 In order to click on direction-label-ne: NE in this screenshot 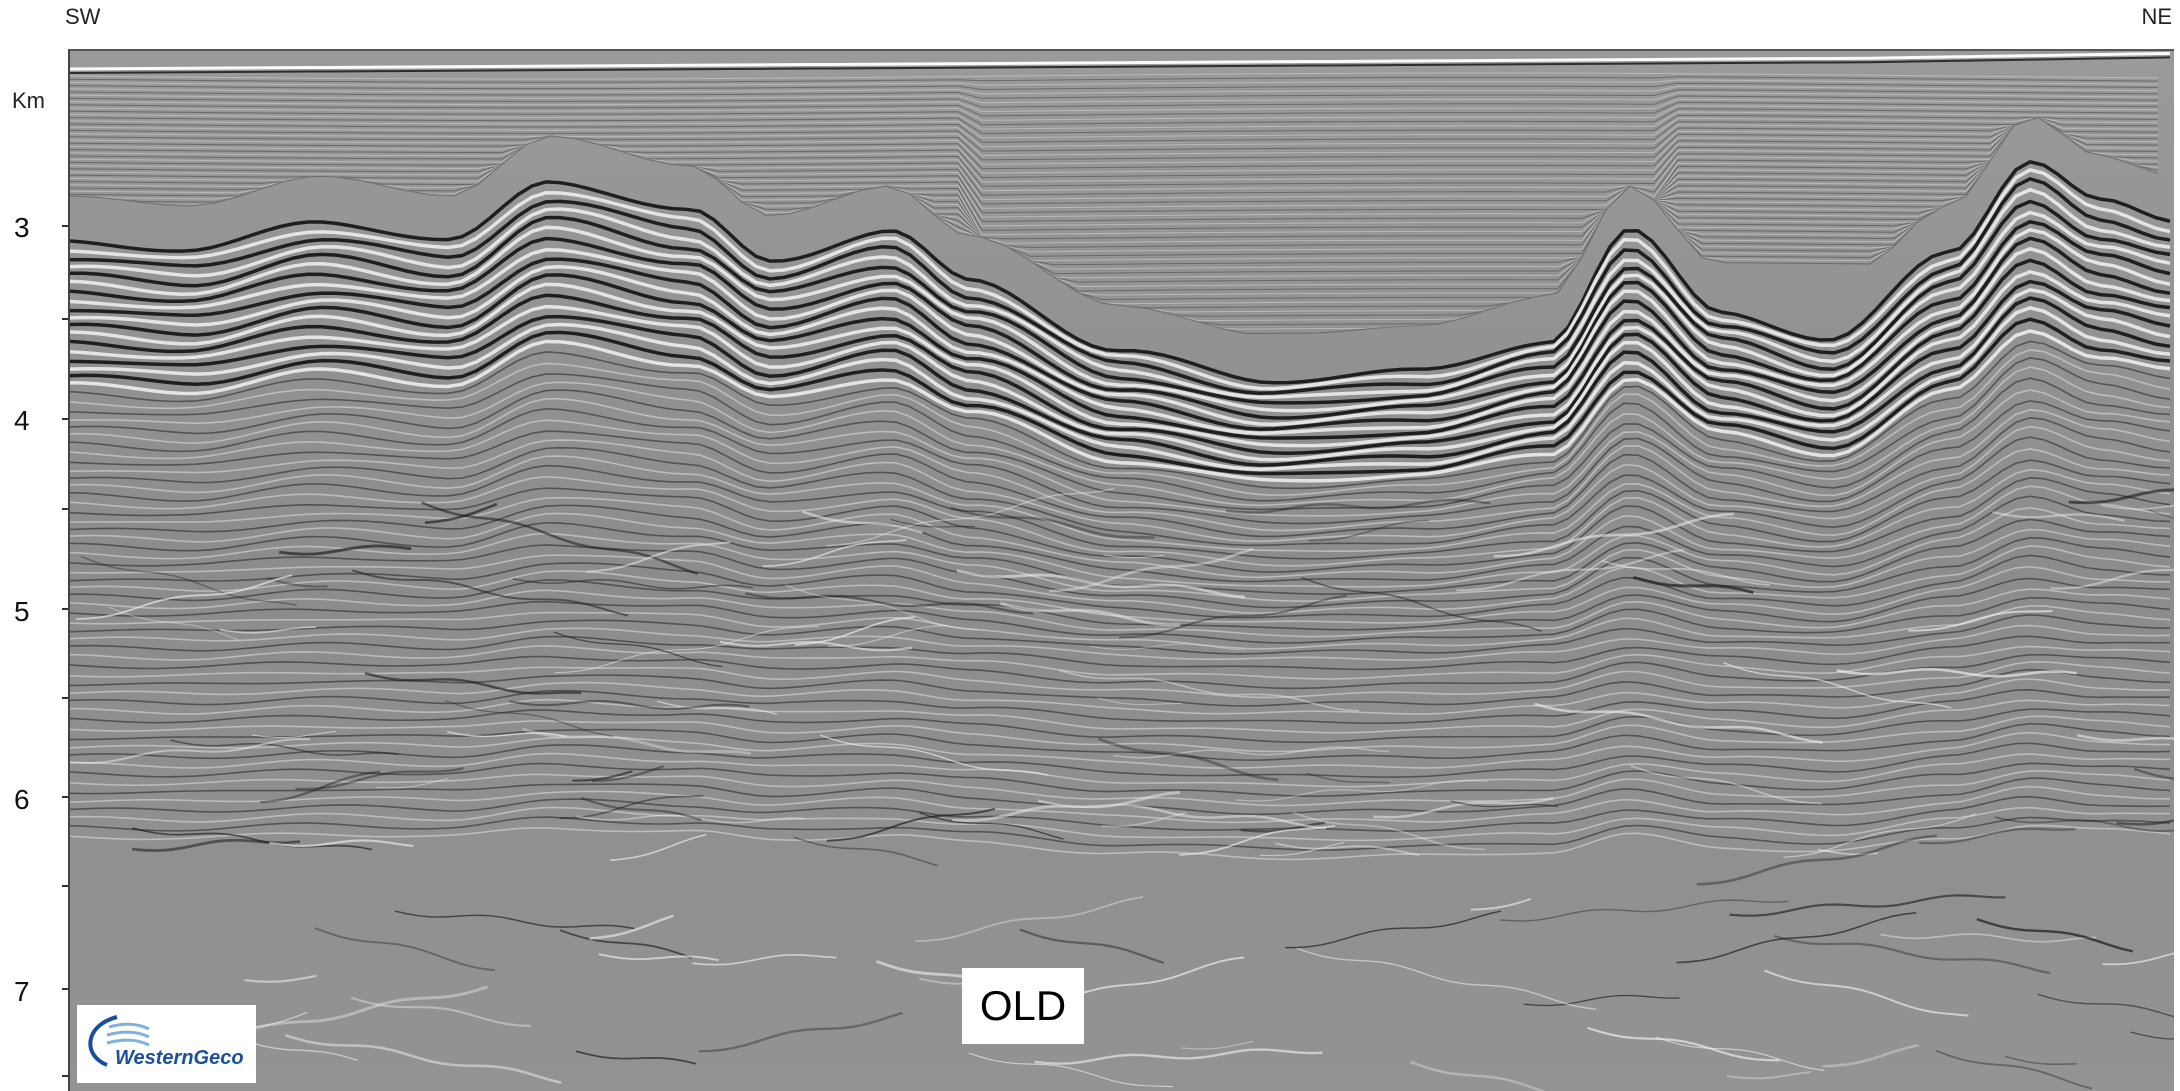, I will do `click(2156, 16)`.